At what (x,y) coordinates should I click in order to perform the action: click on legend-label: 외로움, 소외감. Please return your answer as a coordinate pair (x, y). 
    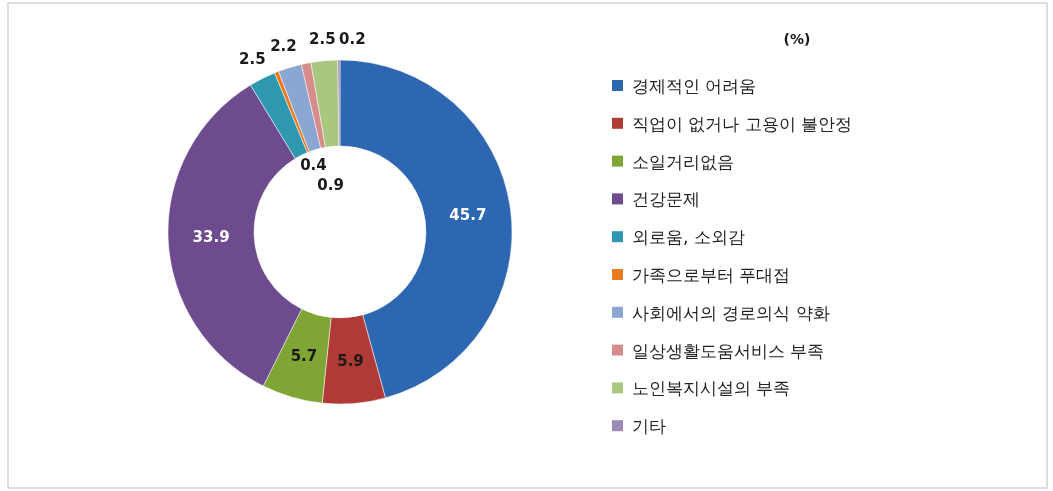
    Looking at the image, I should click on (688, 237).